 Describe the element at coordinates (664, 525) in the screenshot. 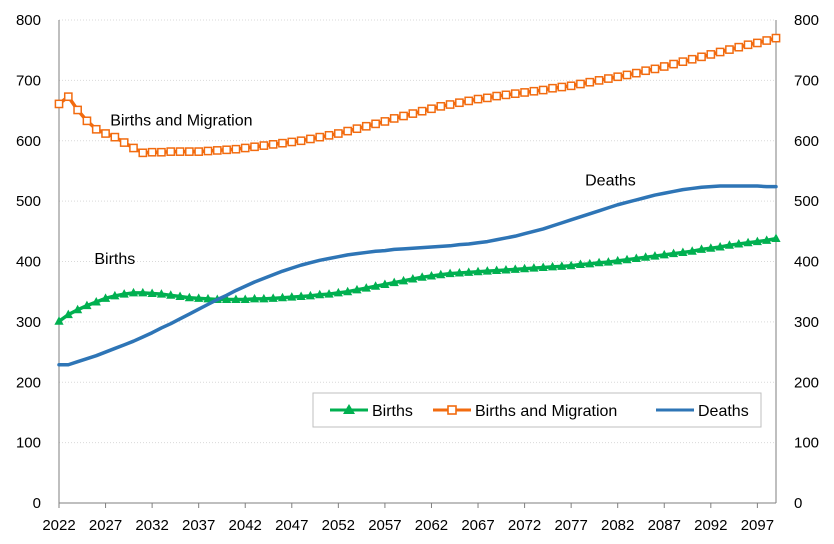

I see `x-tick-label: 2087` at that location.